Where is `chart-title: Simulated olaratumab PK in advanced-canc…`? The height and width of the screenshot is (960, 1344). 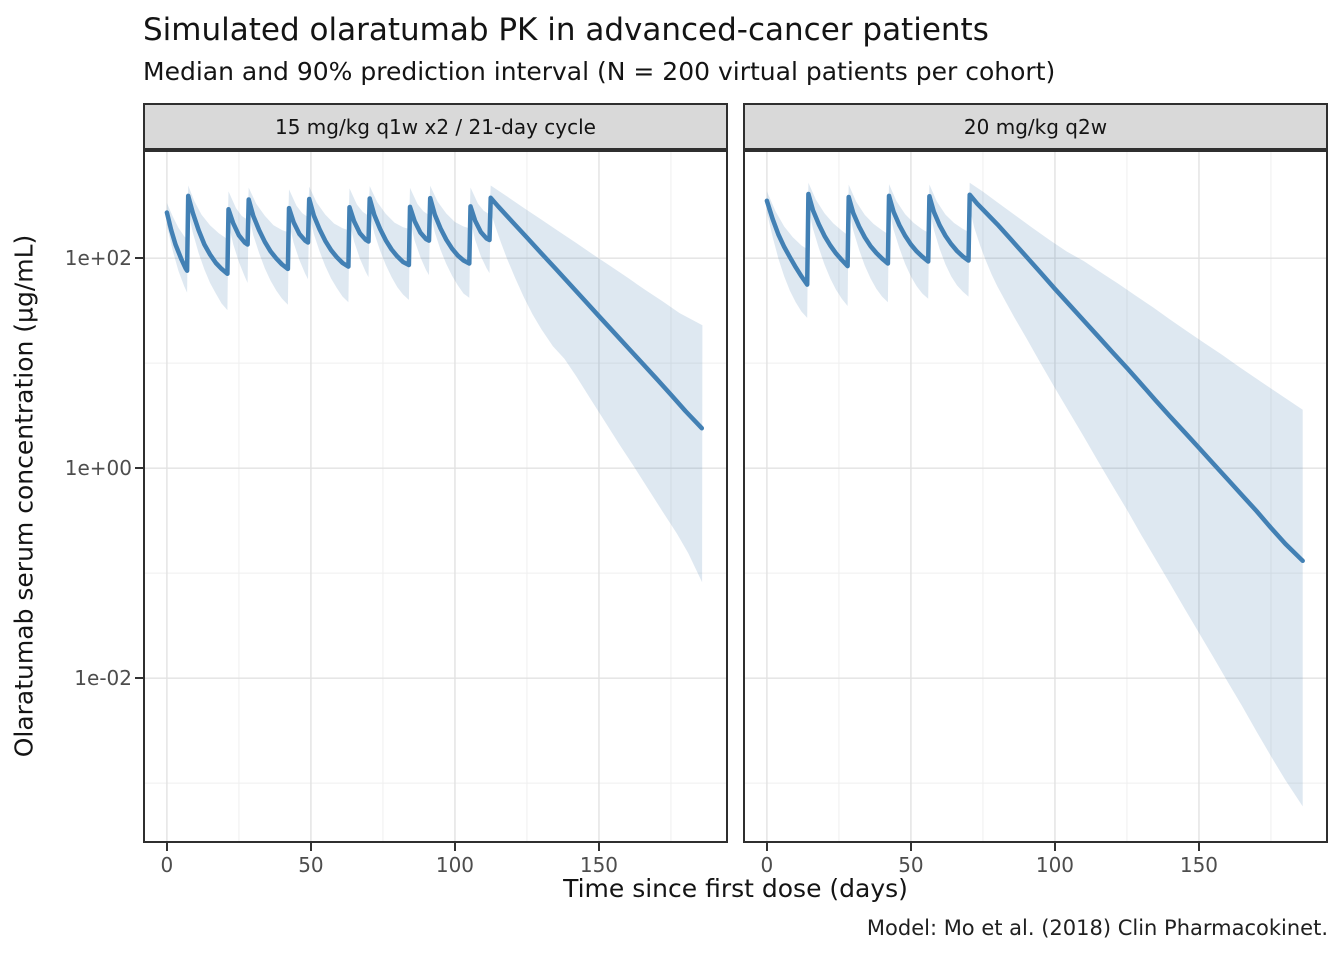
chart-title: Simulated olaratumab PK in advanced-canc… is located at coordinates (566, 30).